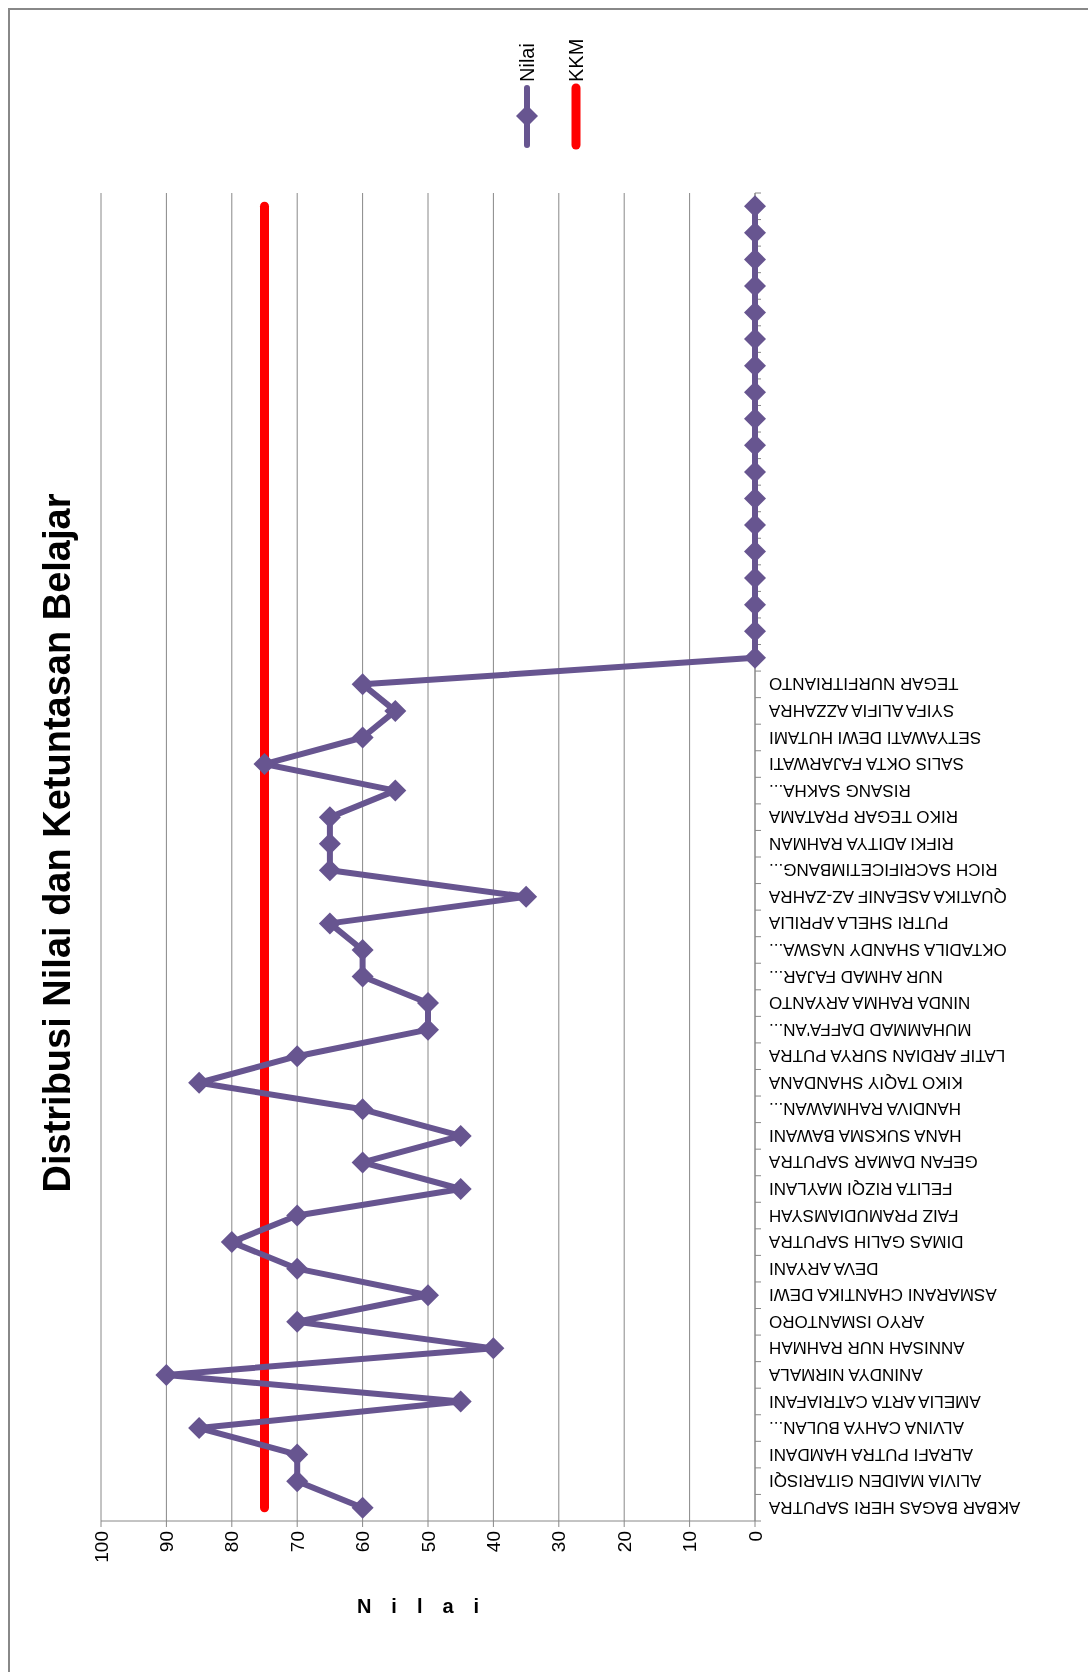 This screenshot has width=1088, height=1672. Describe the element at coordinates (871, 1454) in the screenshot. I see `y-tick-label: ALRAFI PUTRA HAMDANI` at that location.